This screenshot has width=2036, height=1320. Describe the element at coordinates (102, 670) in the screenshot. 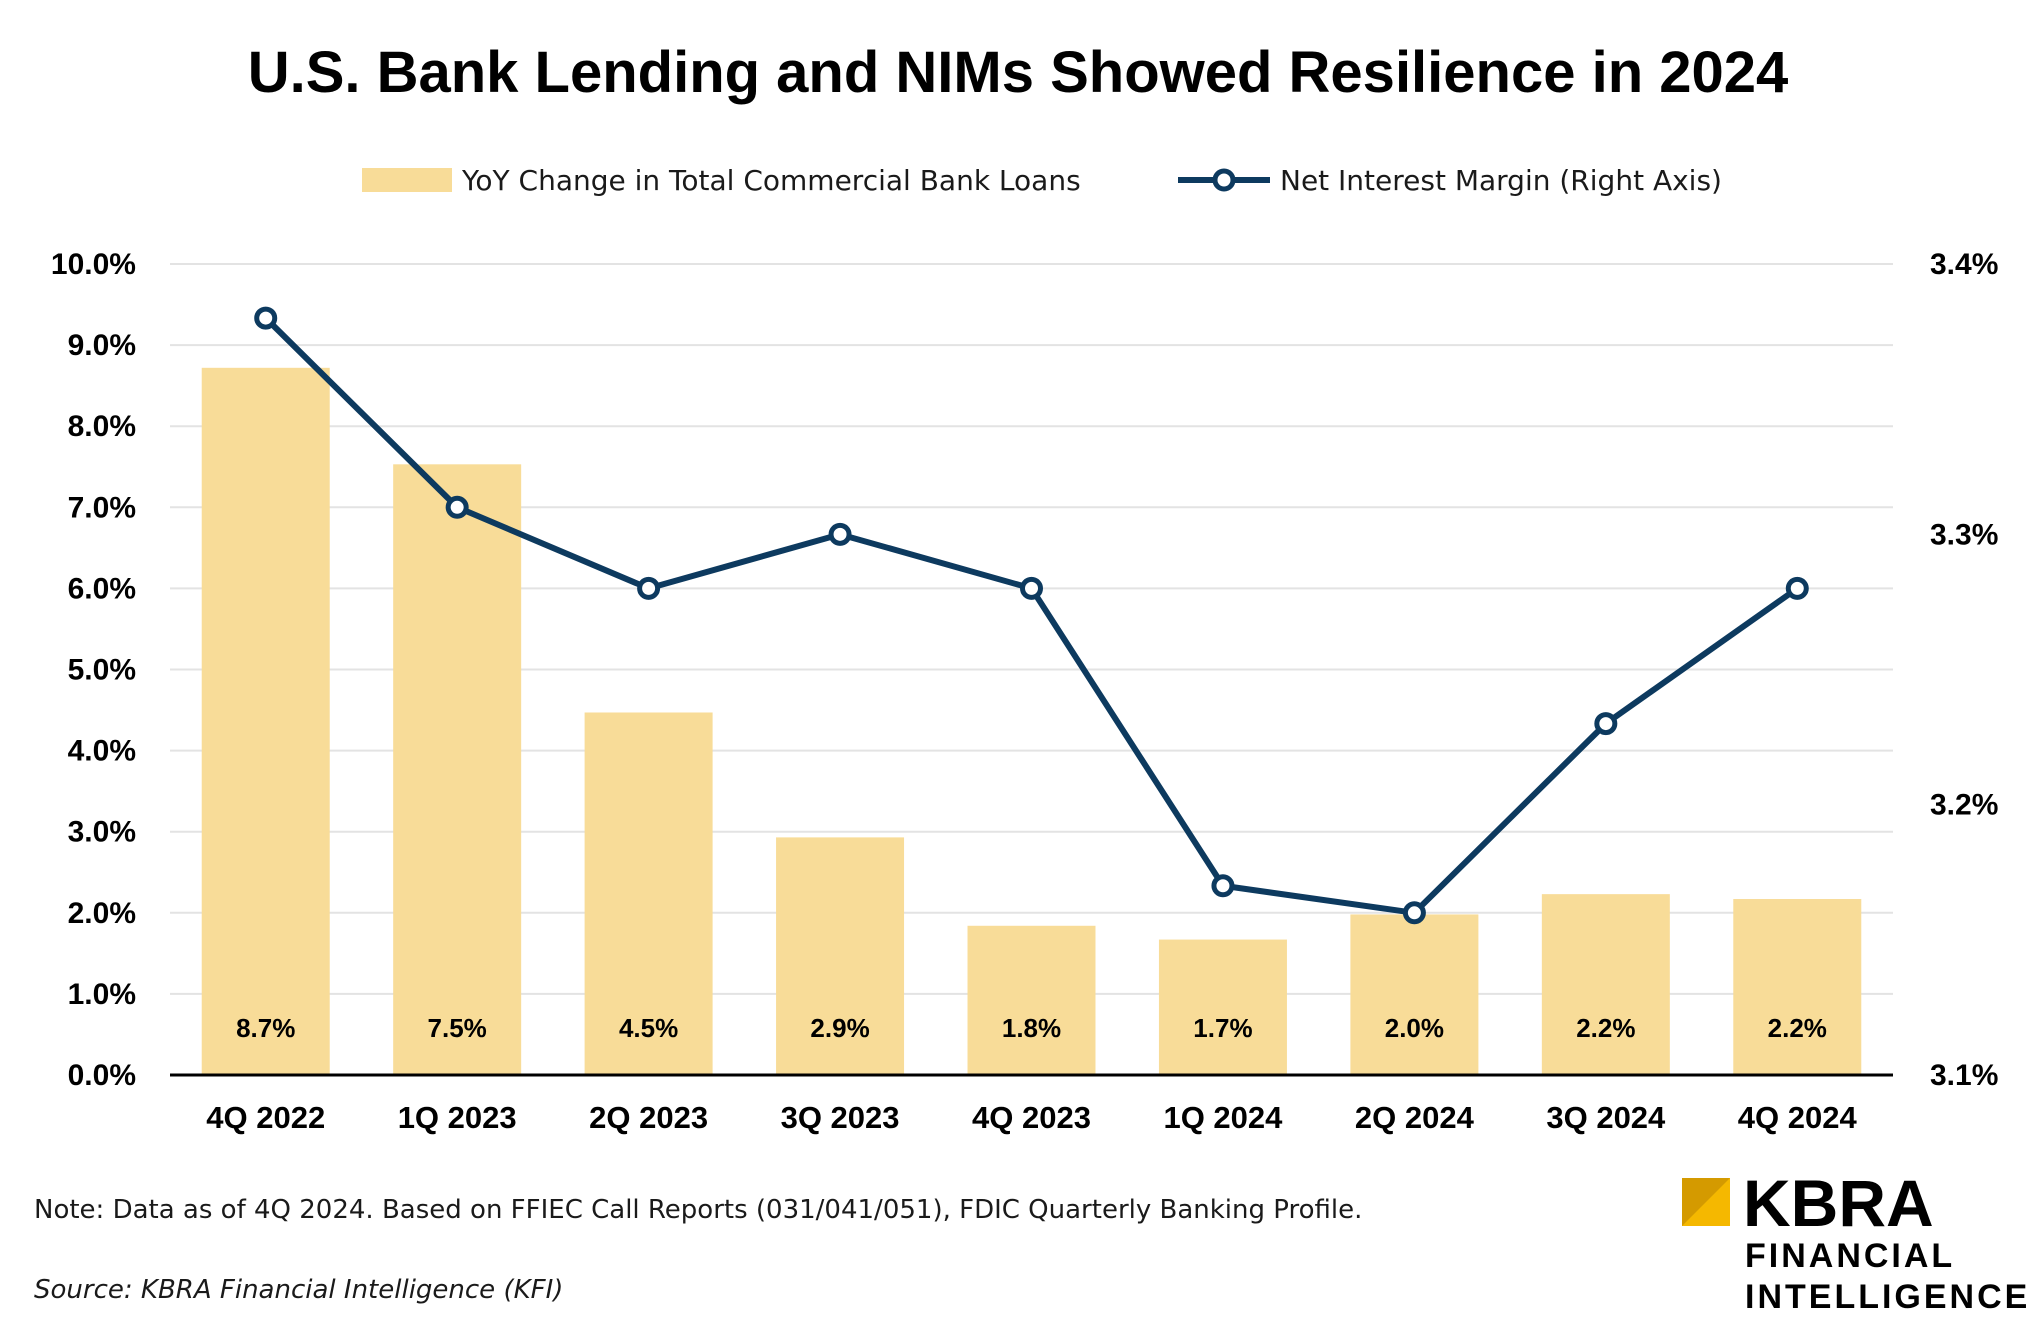

I see `left-axis-tick-label: 5.0%` at that location.